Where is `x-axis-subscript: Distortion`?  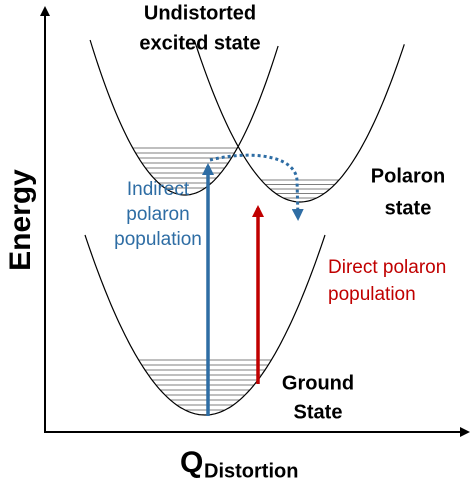 x-axis-subscript: Distortion is located at coordinates (251, 471).